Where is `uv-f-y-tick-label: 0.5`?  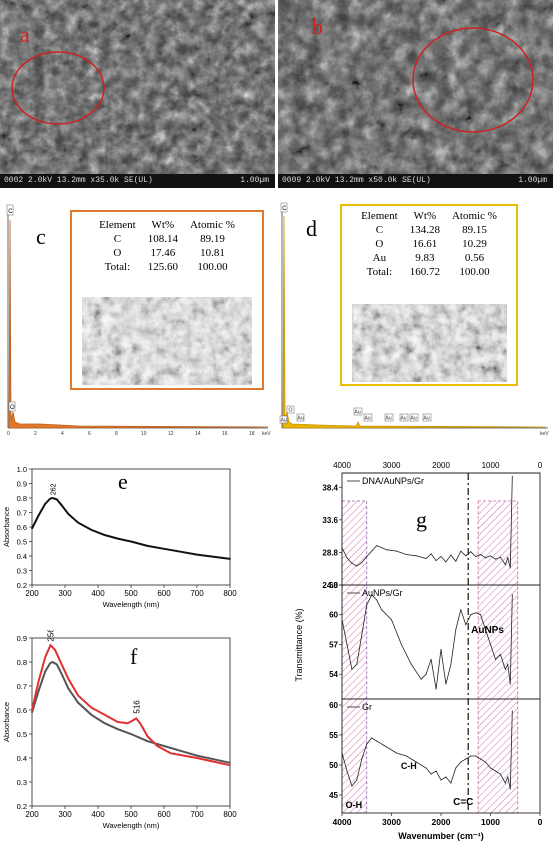
uv-f-y-tick-label: 0.5 is located at coordinates (22, 734).